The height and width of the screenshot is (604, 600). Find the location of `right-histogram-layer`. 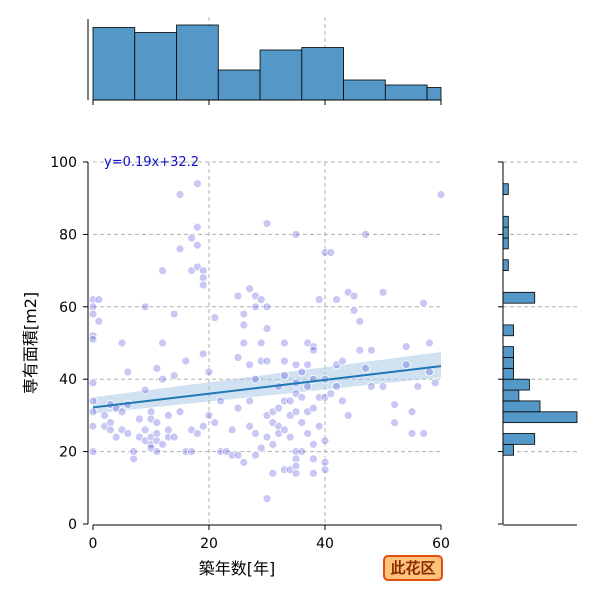

right-histogram-layer is located at coordinates (538, 343).